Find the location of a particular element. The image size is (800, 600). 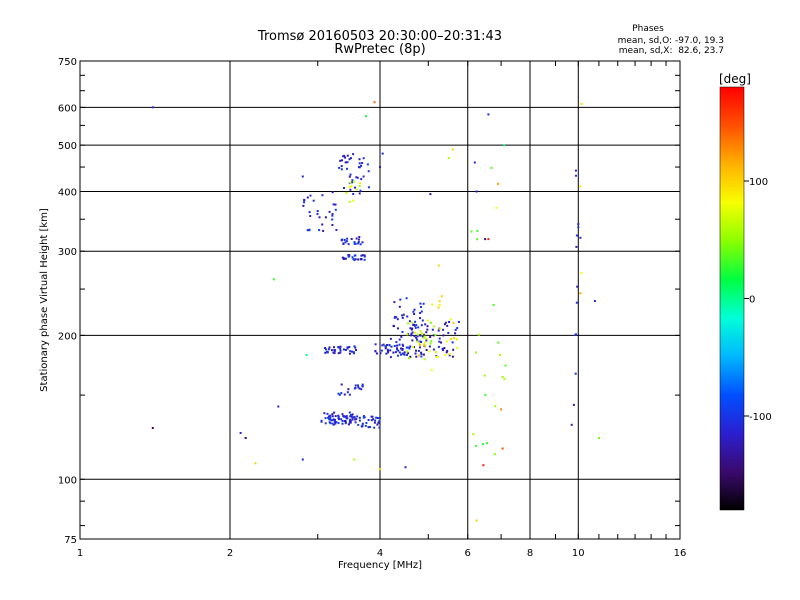

y-tick-label: 500 is located at coordinates (67, 146).